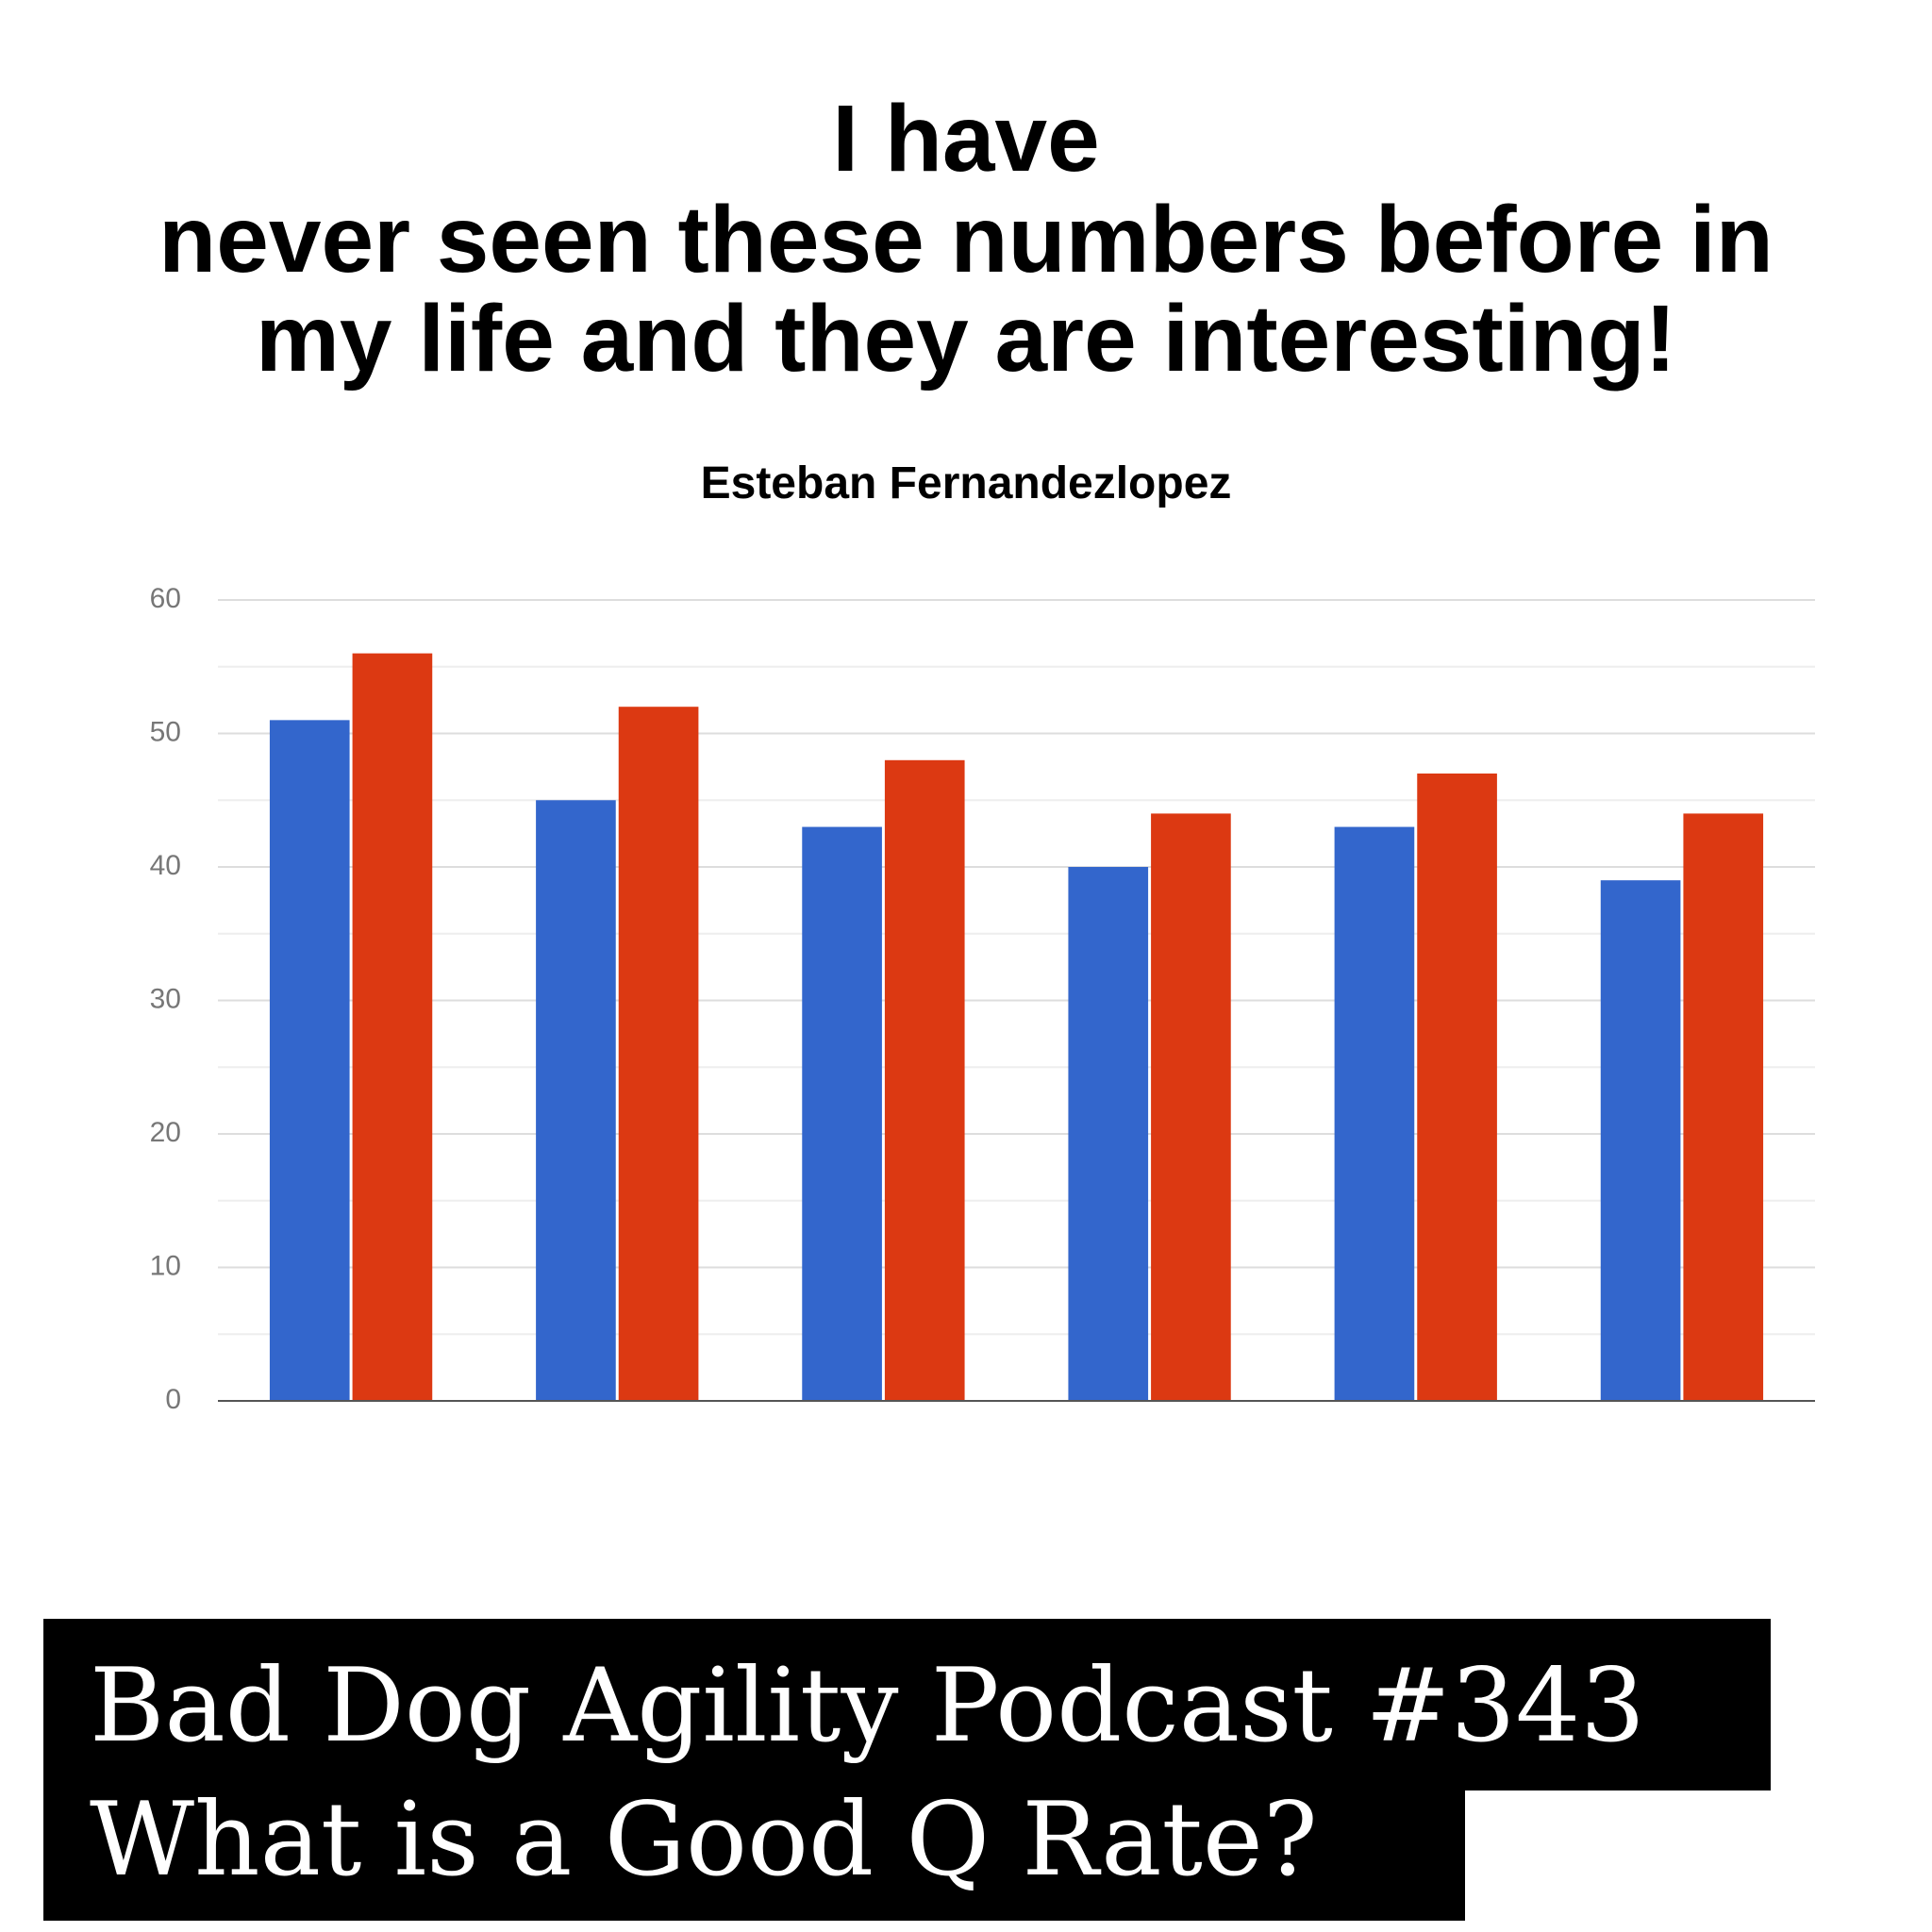 The width and height of the screenshot is (1932, 1932). I want to click on title-line: never seen these numbers before in, so click(966, 239).